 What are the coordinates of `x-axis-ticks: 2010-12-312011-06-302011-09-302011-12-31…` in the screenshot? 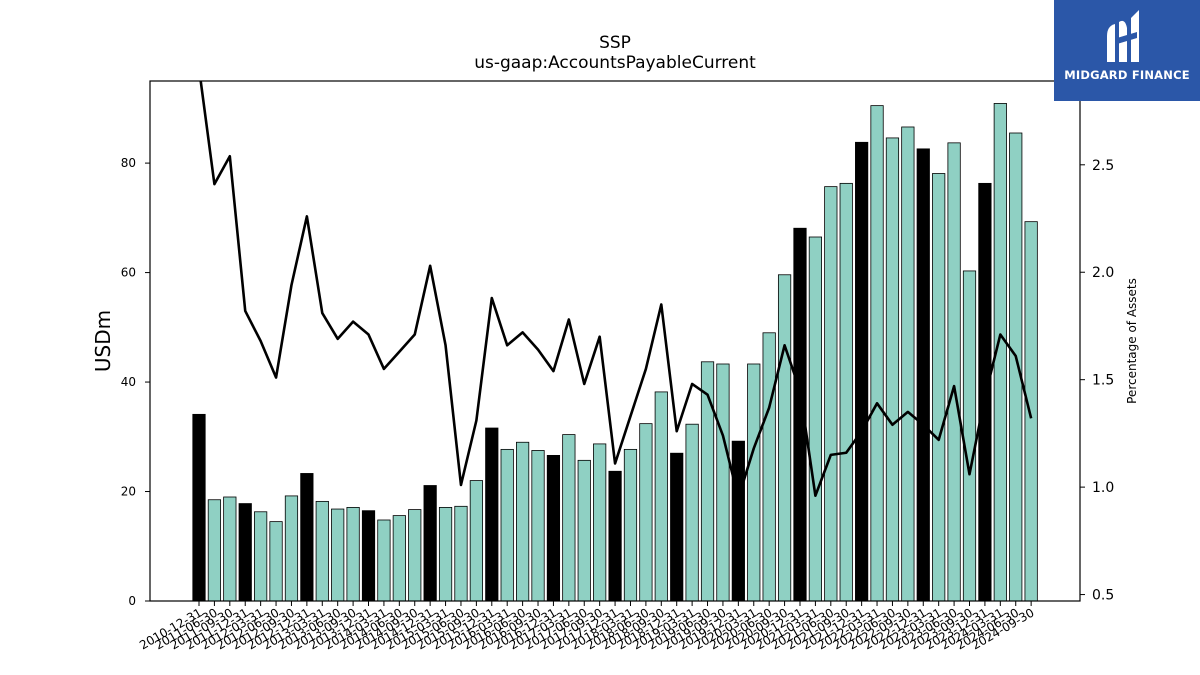 It's located at (587, 626).